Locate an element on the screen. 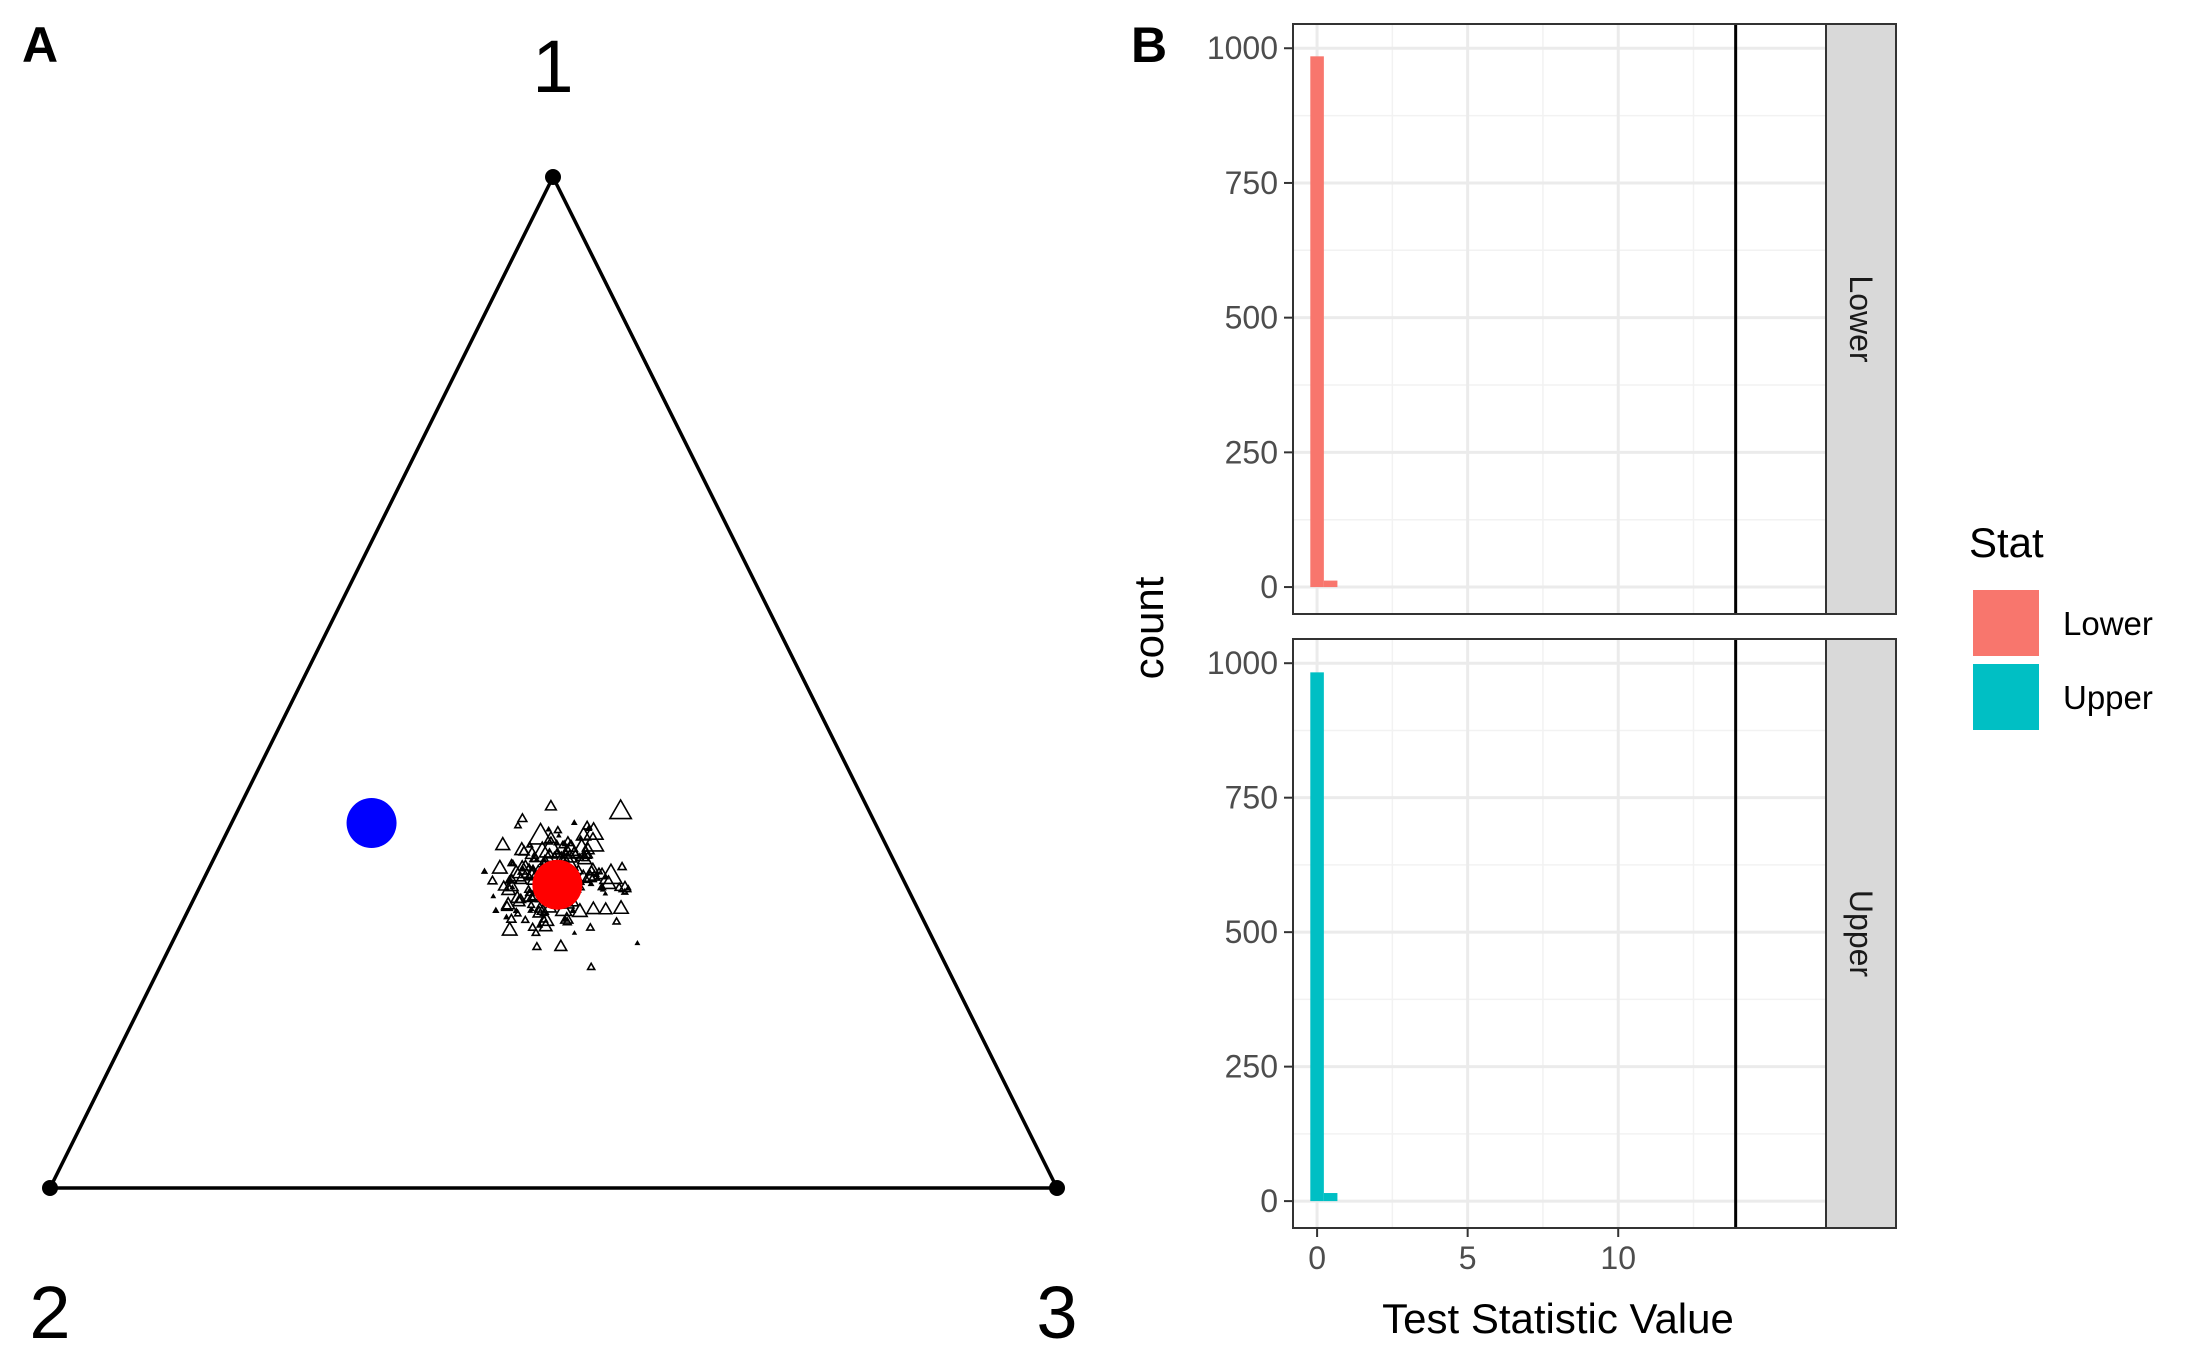  facet-strip-label: Upper is located at coordinates (1861, 934).